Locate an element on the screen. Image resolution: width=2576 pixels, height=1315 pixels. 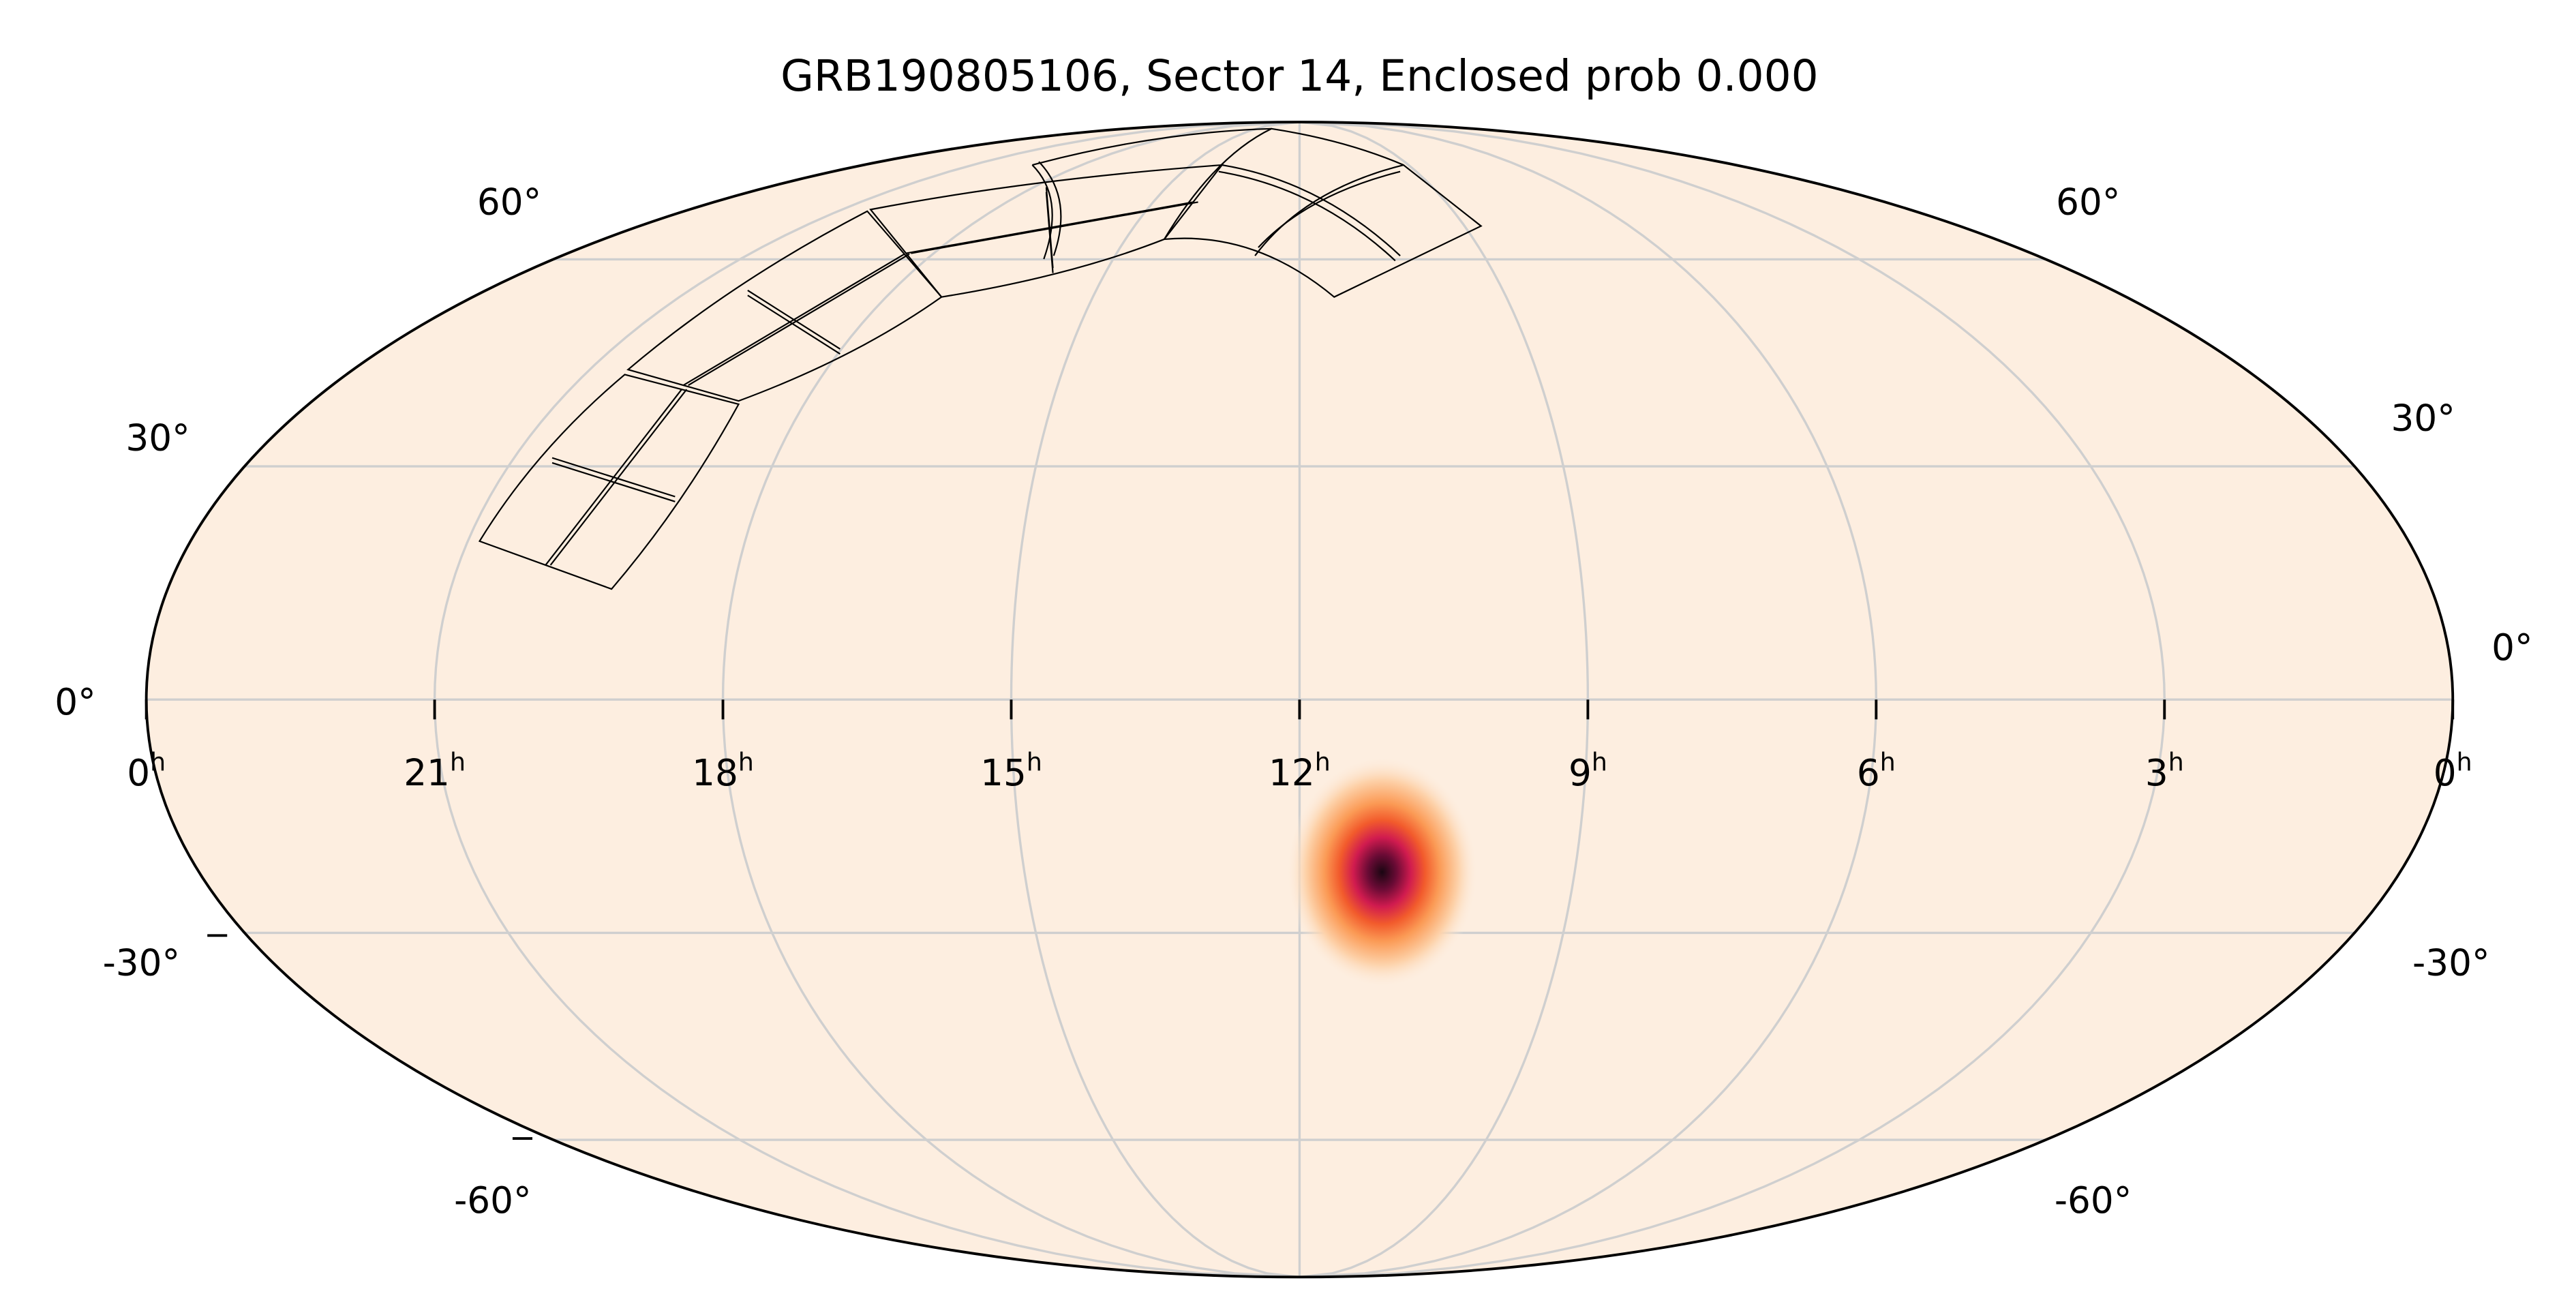
dec-tick-label-right: 0° is located at coordinates (2512, 647).